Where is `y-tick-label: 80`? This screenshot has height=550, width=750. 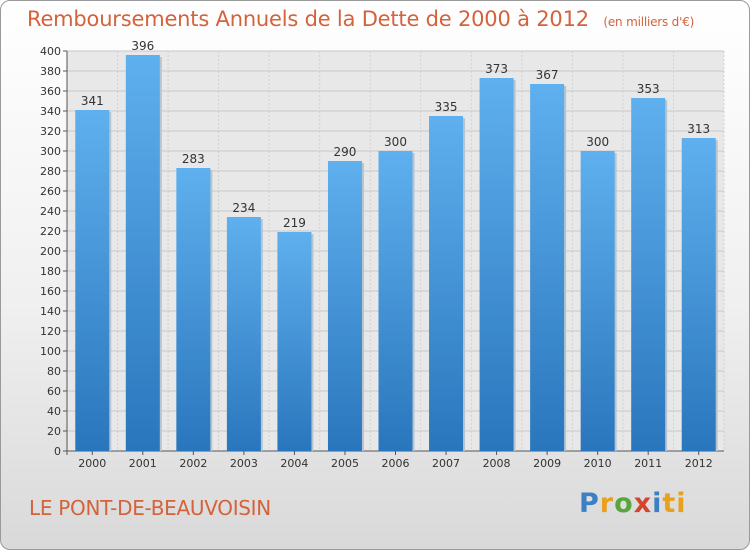 y-tick-label: 80 is located at coordinates (54, 371).